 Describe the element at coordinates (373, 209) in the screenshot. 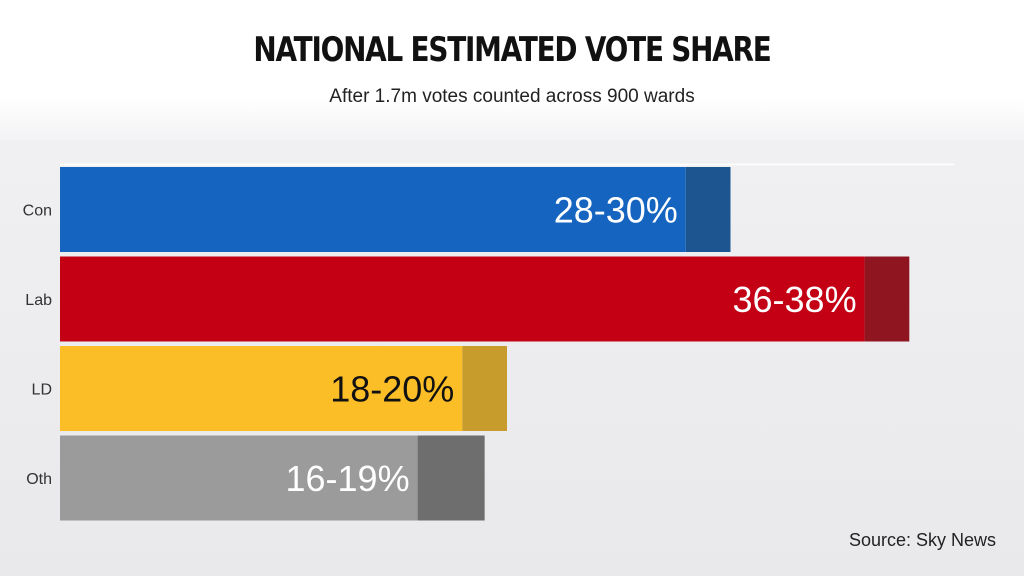

I see `bar-con` at that location.